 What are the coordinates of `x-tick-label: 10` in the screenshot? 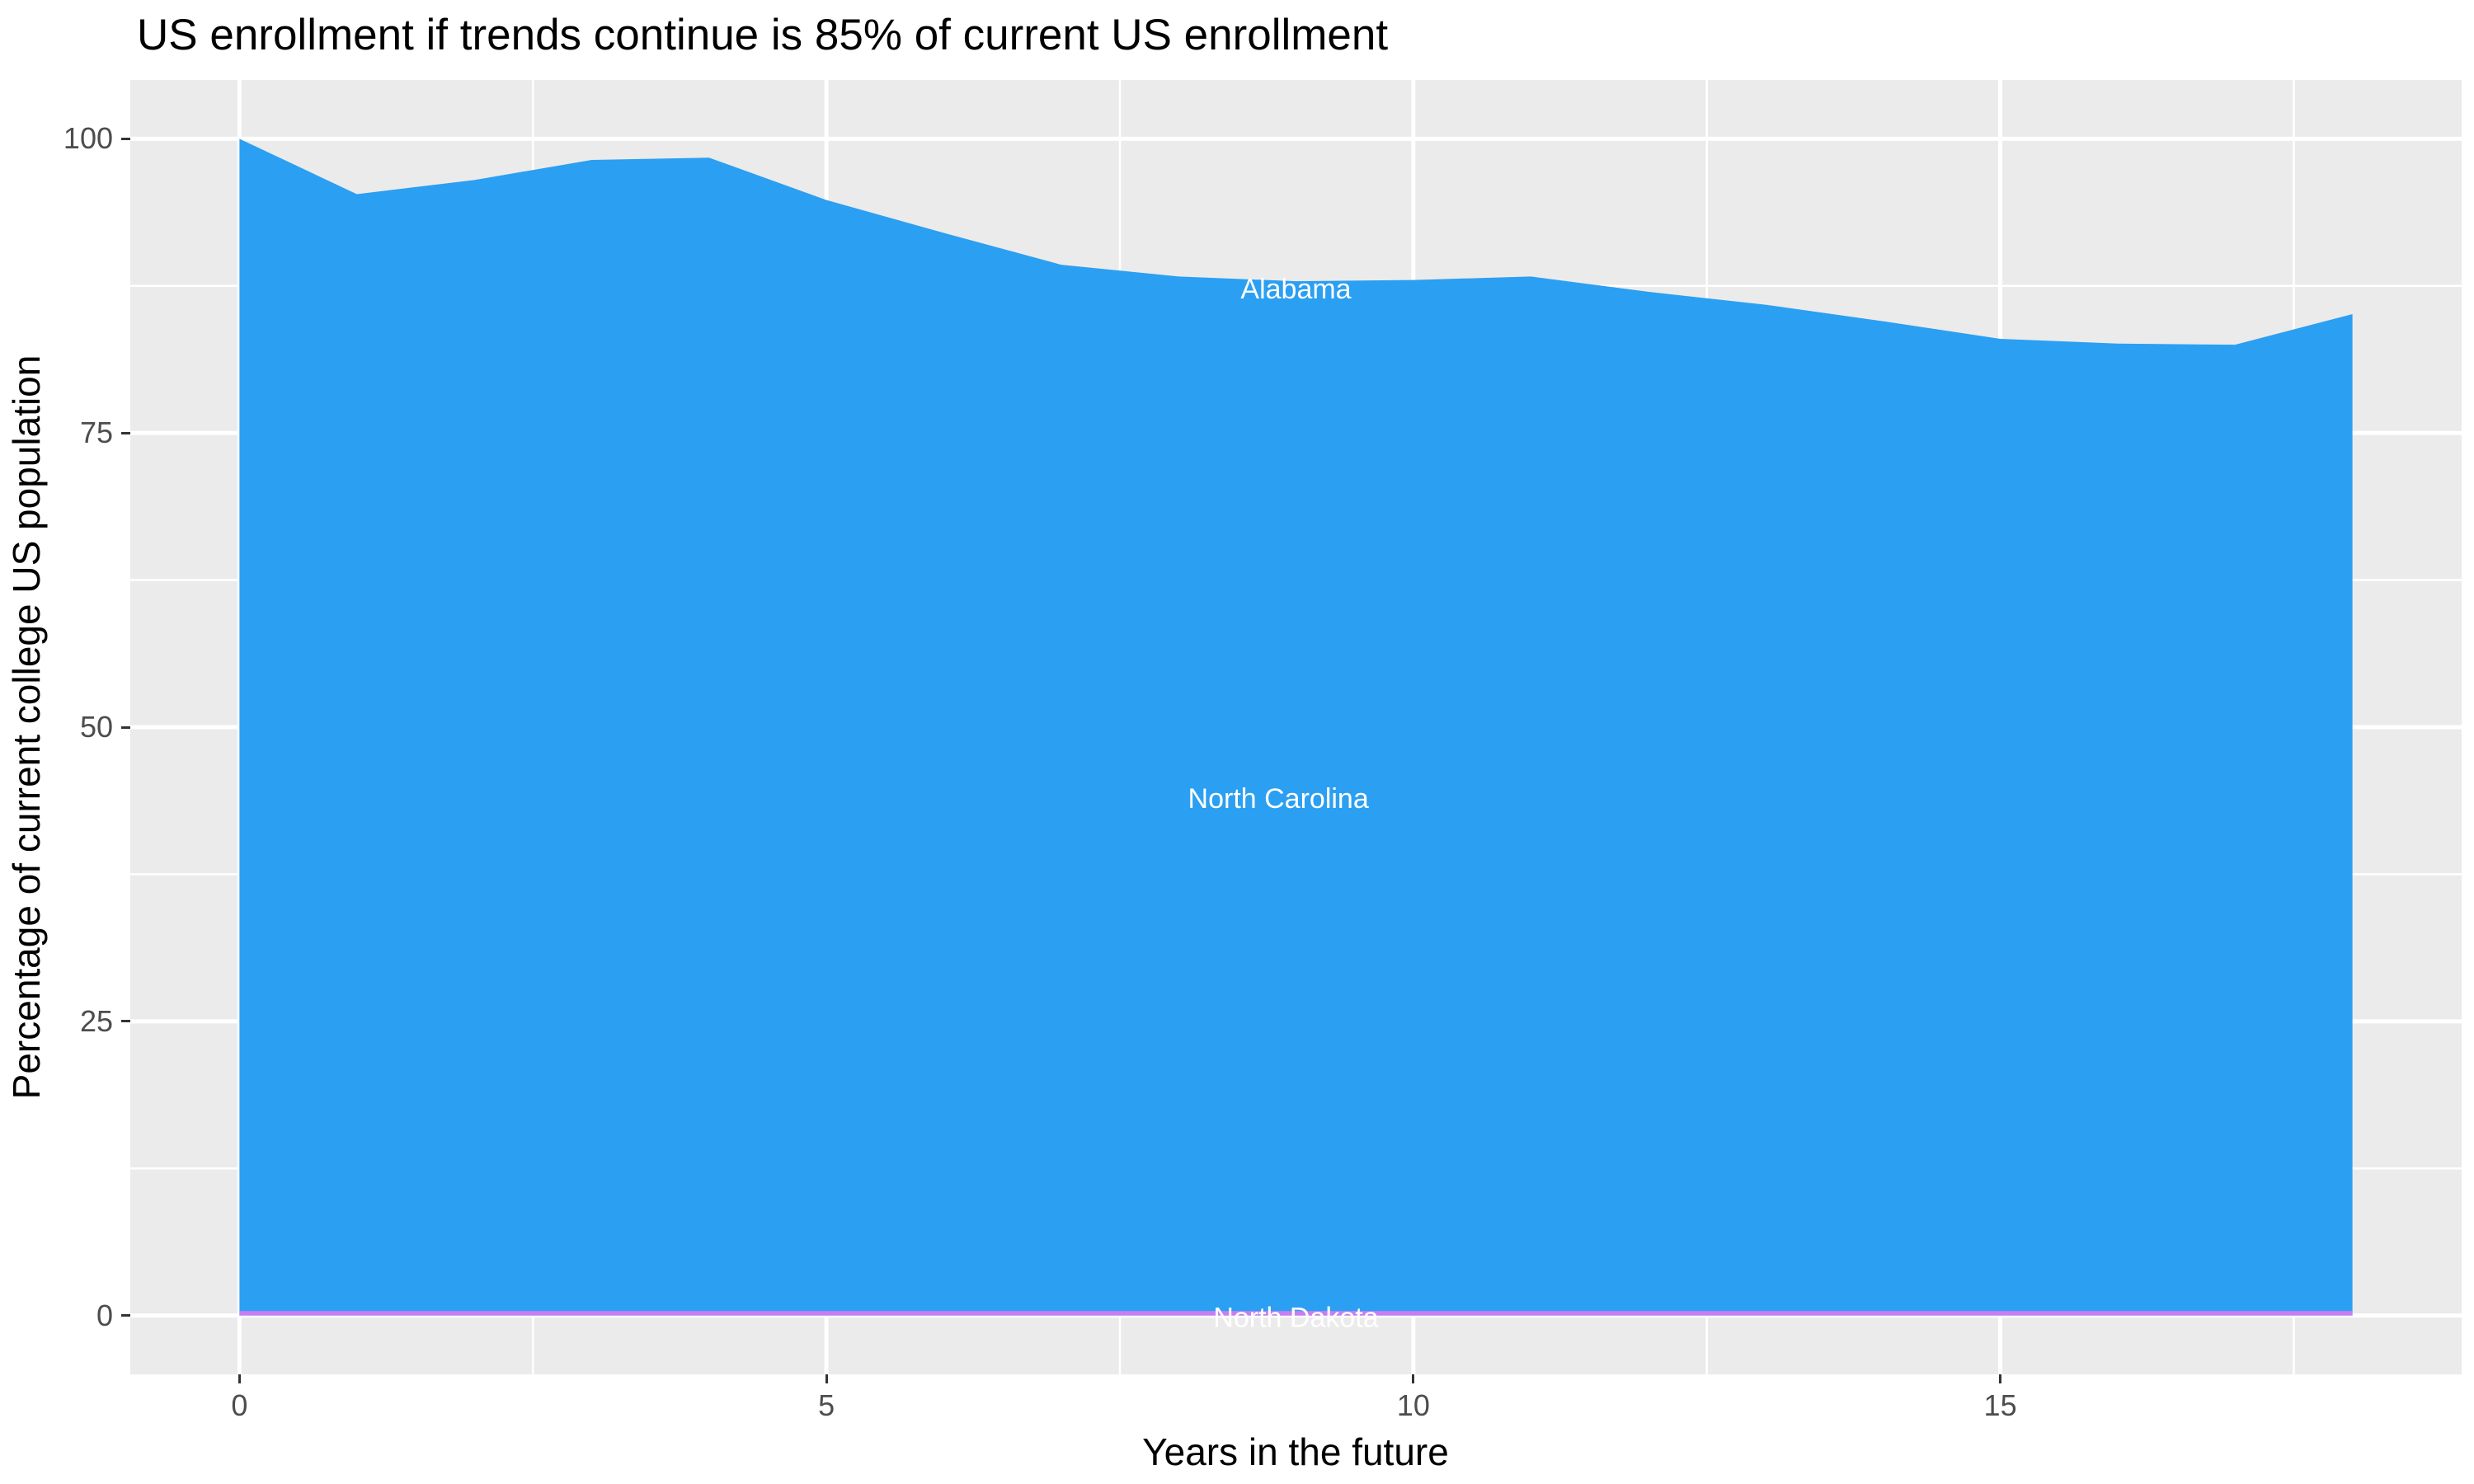 It's located at (1413, 1405).